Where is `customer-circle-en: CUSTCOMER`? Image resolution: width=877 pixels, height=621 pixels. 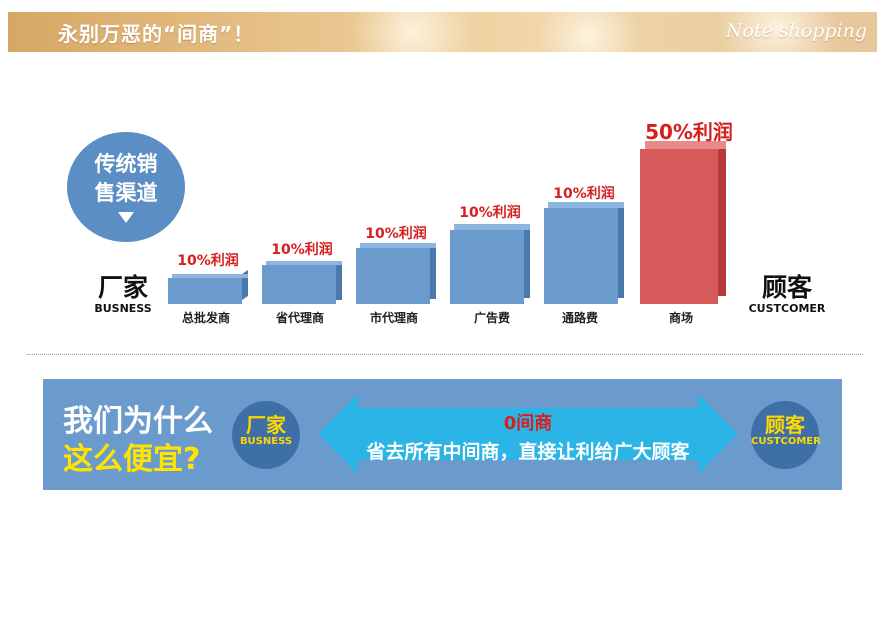 customer-circle-en: CUSTCOMER is located at coordinates (786, 441).